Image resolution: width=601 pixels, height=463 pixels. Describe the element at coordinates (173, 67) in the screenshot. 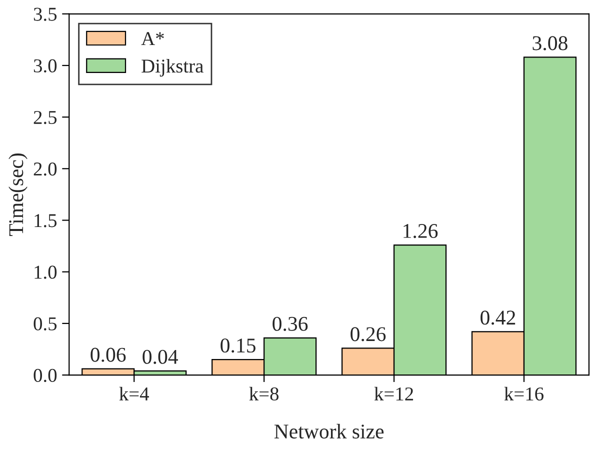

I see `legend-label: Dijkstra` at that location.